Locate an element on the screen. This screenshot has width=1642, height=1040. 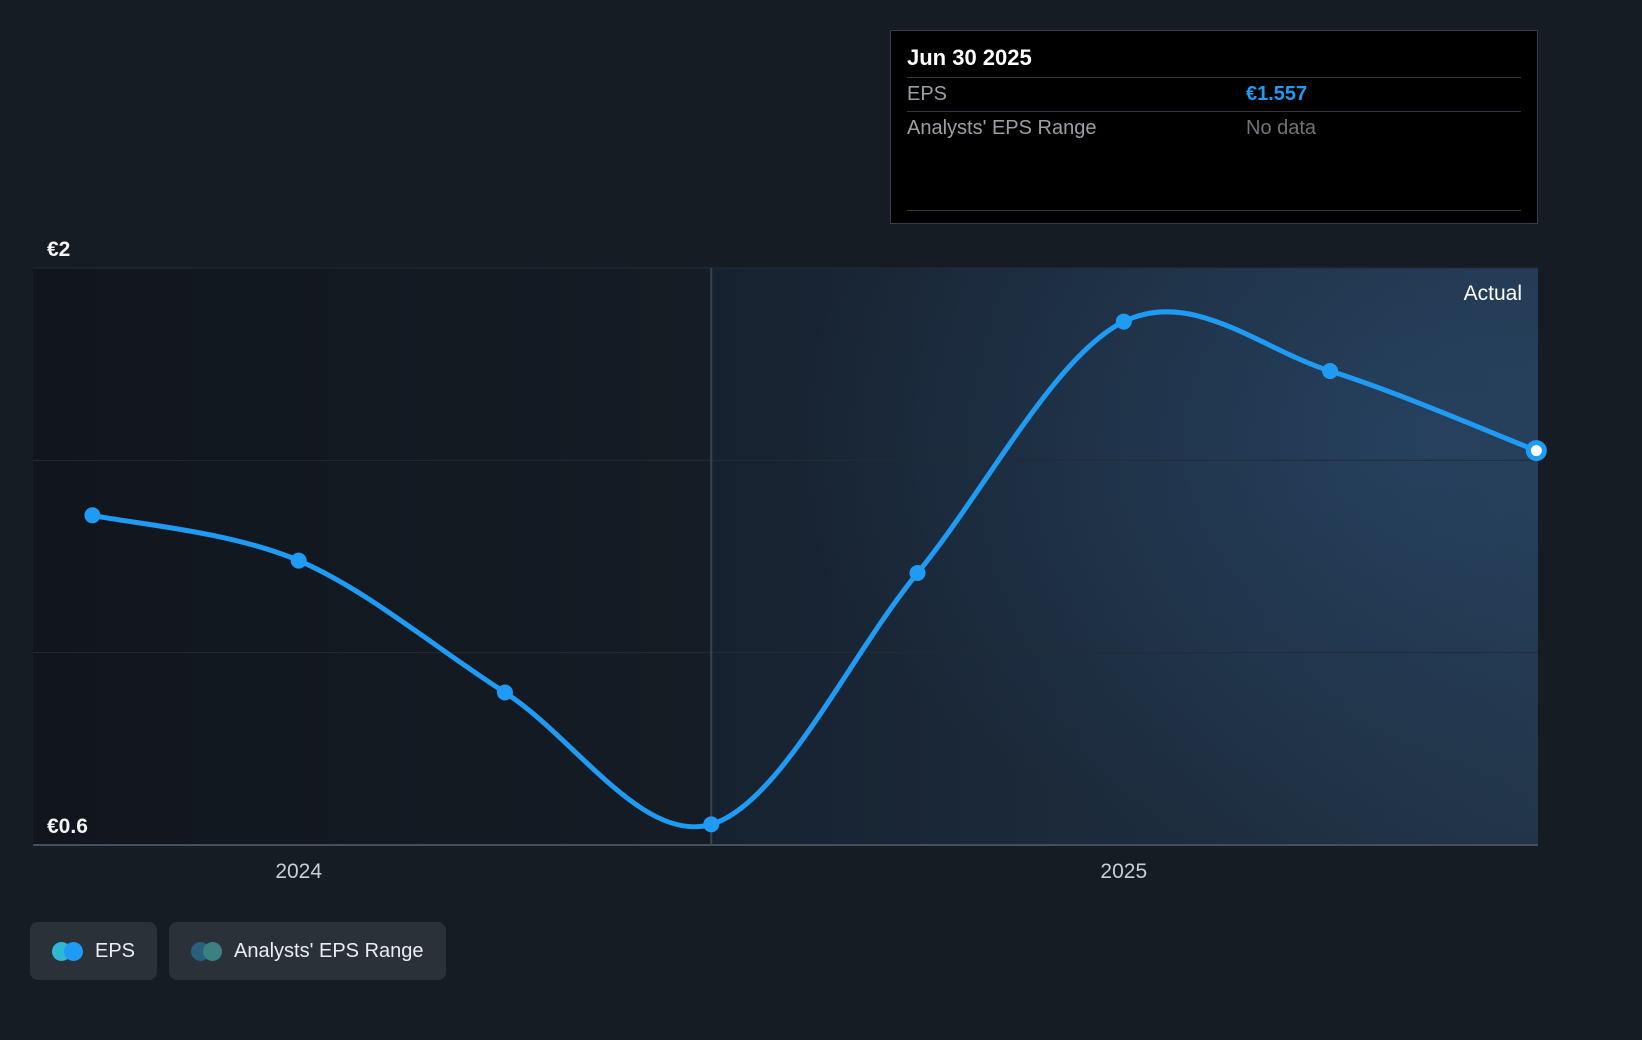
legend-eps: EPS is located at coordinates (94, 951).